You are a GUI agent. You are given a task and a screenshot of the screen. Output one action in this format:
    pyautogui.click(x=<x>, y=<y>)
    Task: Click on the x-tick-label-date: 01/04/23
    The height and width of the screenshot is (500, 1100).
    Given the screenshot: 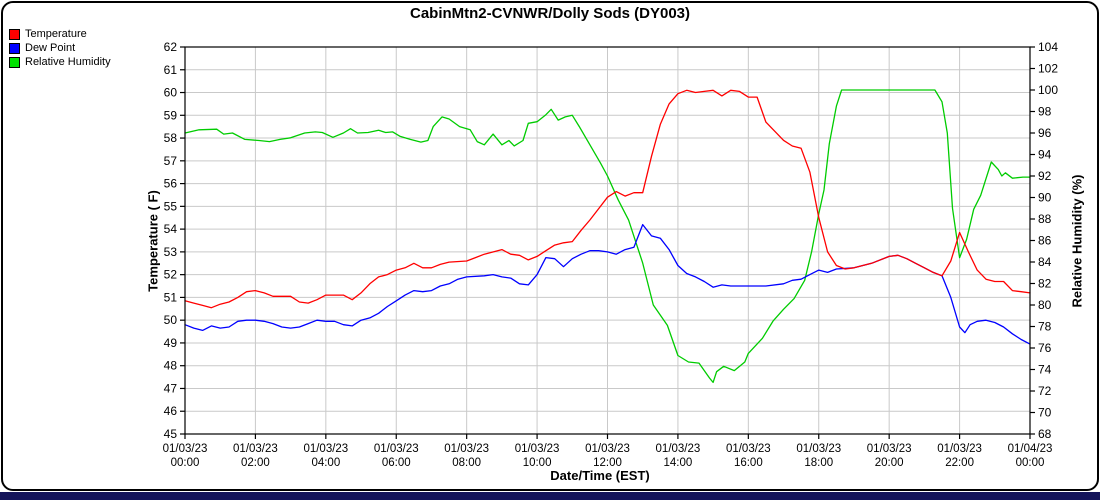 What is the action you would take?
    pyautogui.click(x=1030, y=449)
    